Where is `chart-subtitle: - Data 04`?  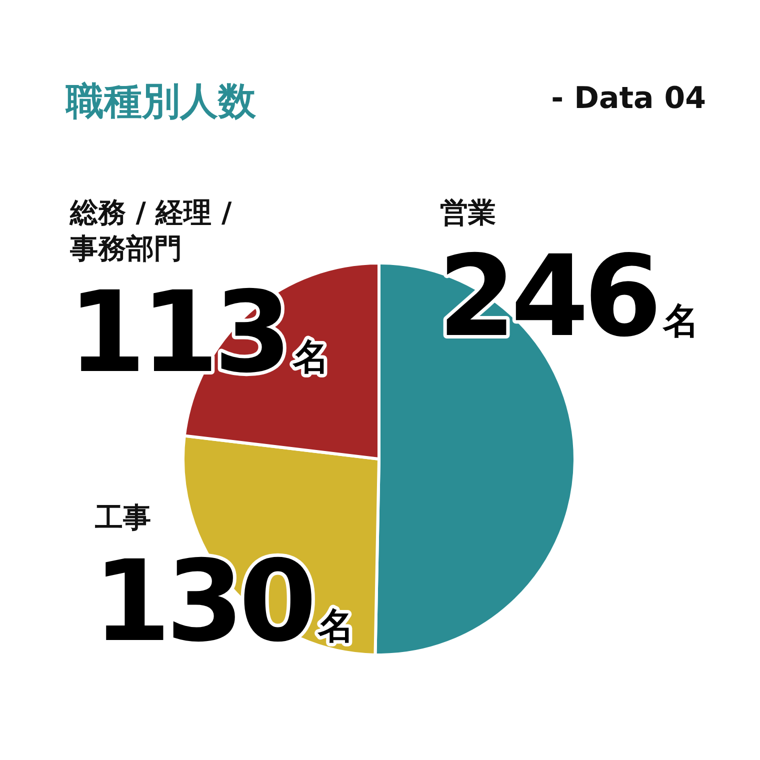
chart-subtitle: - Data 04 is located at coordinates (628, 98).